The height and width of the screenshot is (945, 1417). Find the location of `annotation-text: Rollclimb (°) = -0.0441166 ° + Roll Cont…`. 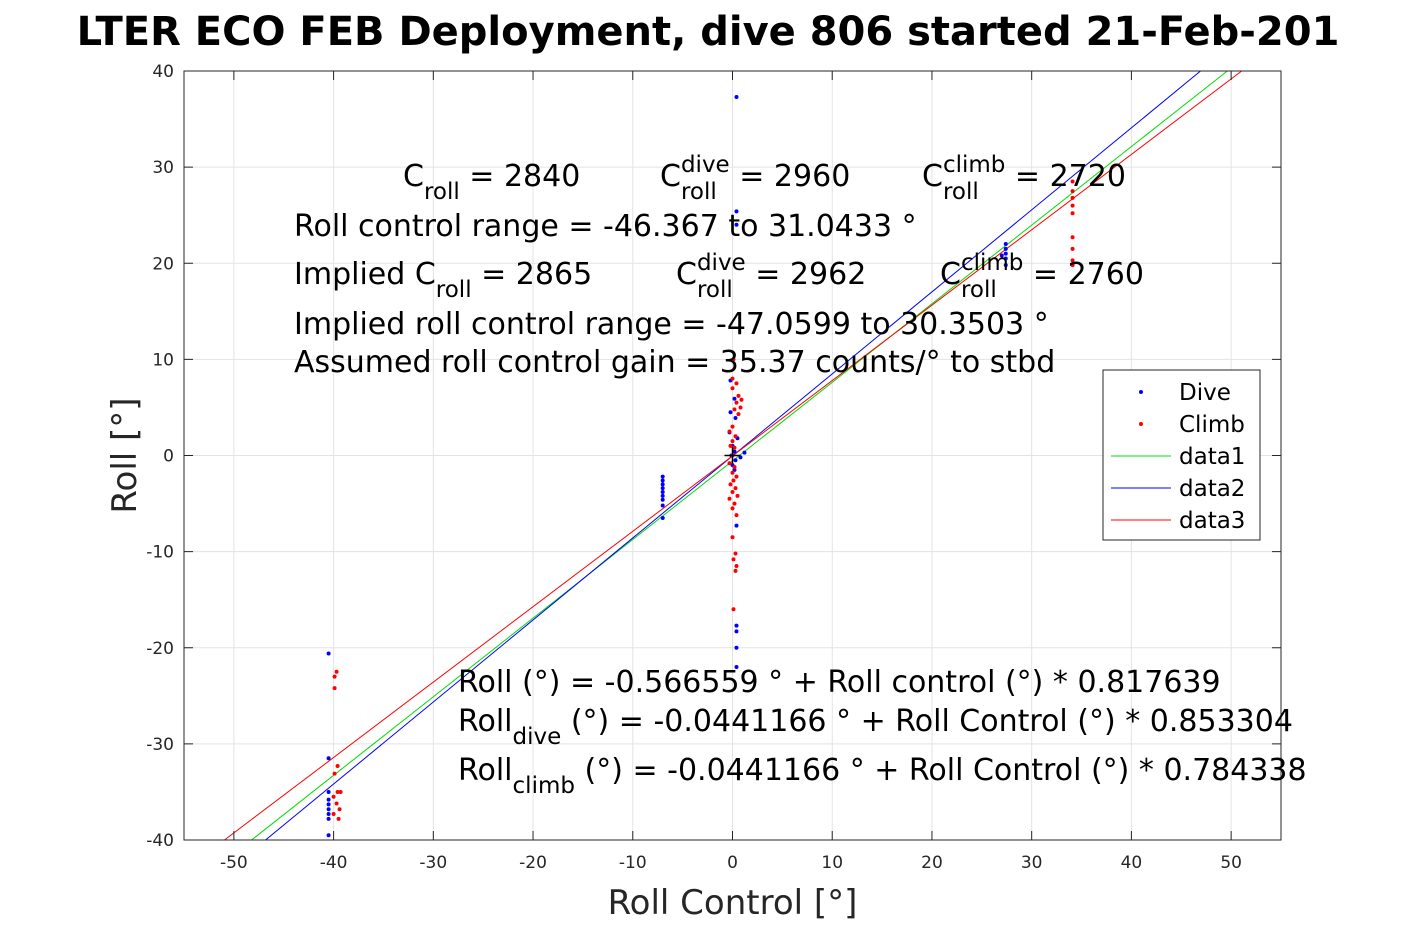

annotation-text: Rollclimb (°) = -0.0441166 ° + Roll Cont… is located at coordinates (882, 776).